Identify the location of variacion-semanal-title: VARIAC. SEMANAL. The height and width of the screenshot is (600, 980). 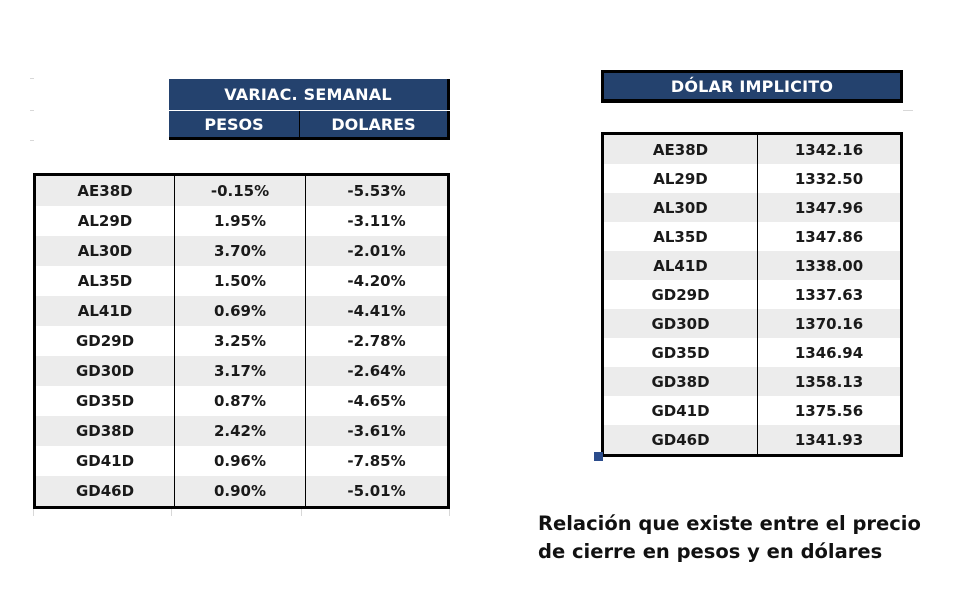
(309, 94).